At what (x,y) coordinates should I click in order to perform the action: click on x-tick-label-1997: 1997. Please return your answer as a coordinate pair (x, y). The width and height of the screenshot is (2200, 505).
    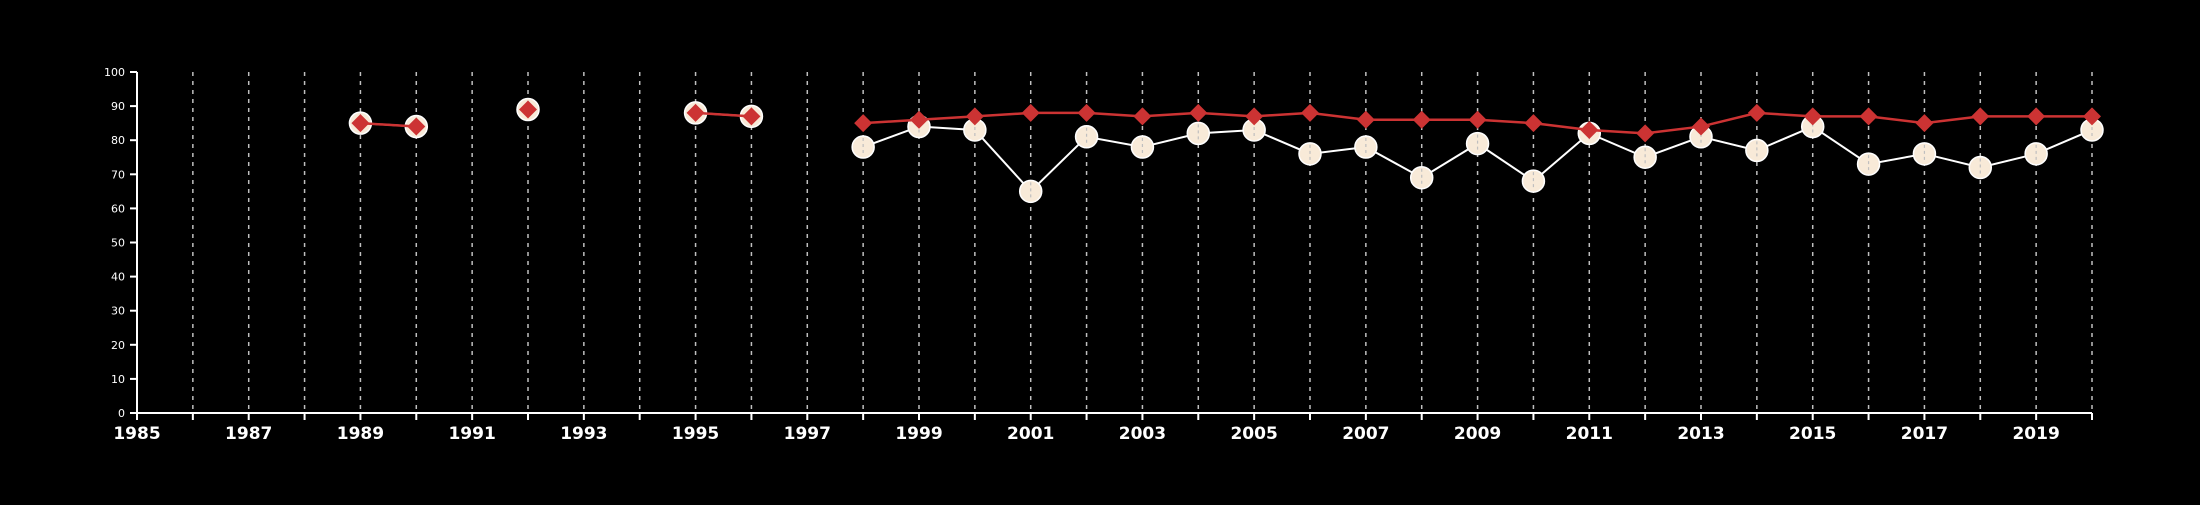
    Looking at the image, I should click on (807, 434).